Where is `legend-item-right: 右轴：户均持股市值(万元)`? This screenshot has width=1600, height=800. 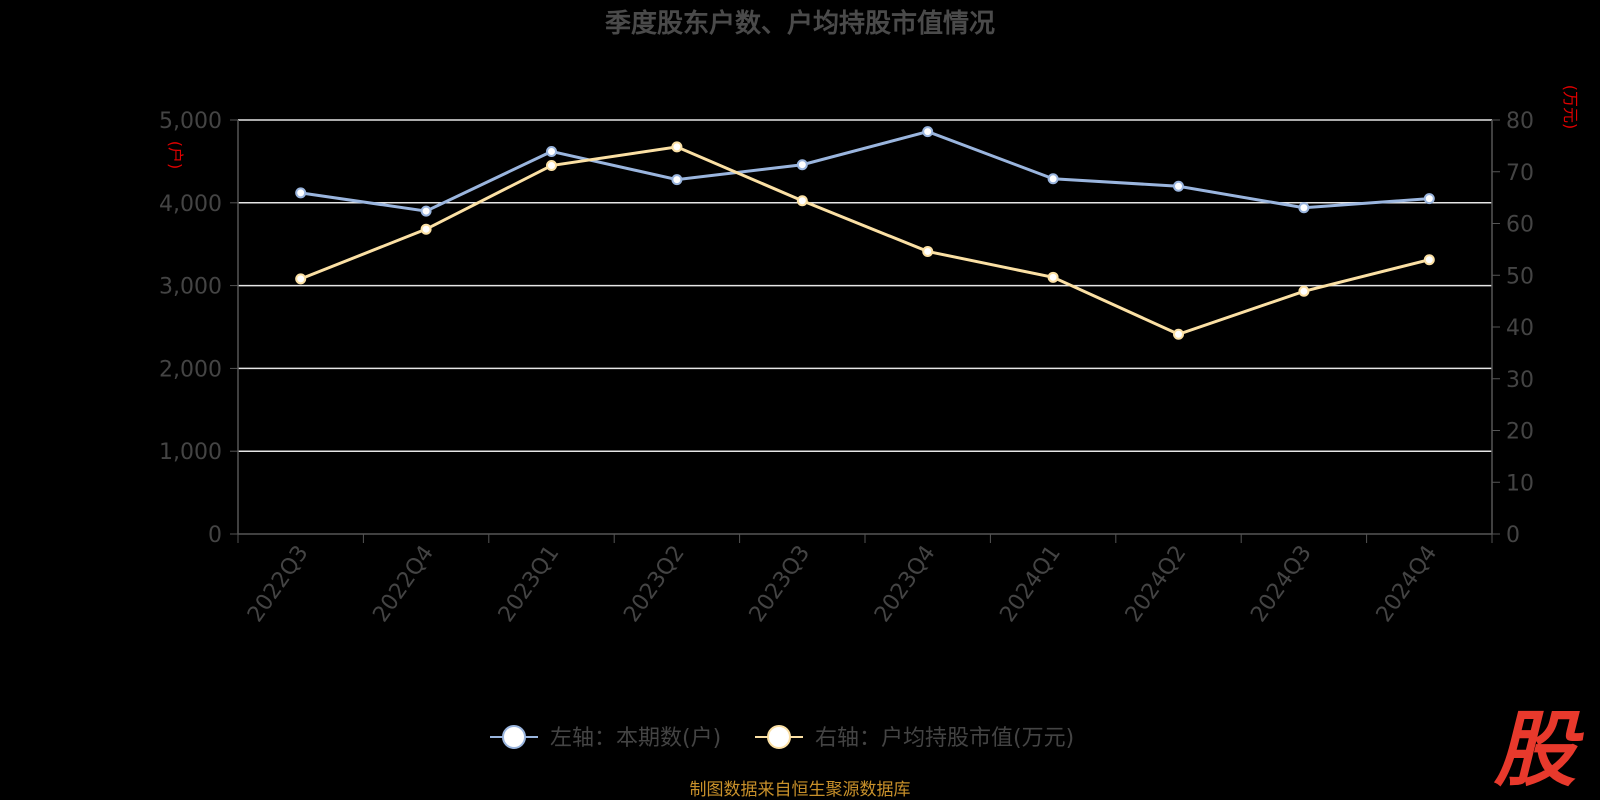
legend-item-right: 右轴：户均持股市值(万元) is located at coordinates (914, 738).